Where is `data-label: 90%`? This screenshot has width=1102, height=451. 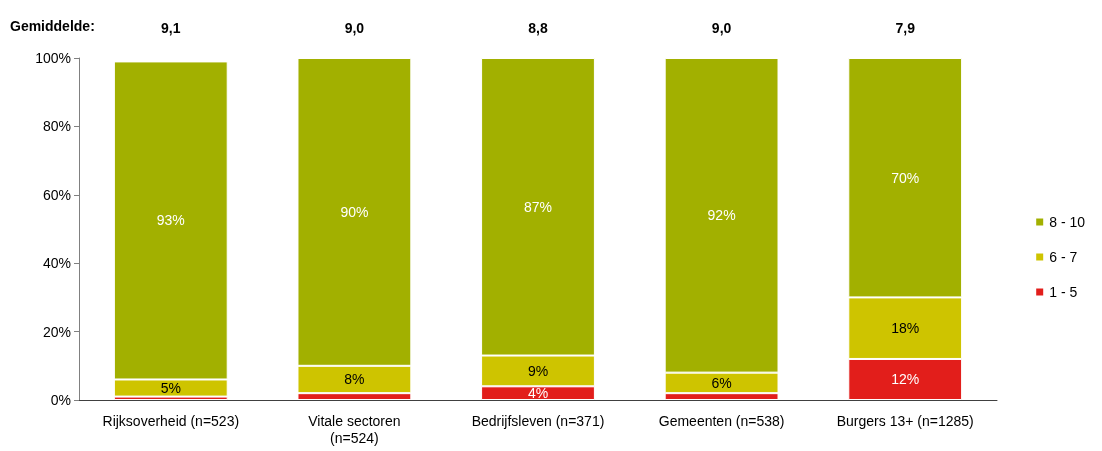
data-label: 90% is located at coordinates (354, 211).